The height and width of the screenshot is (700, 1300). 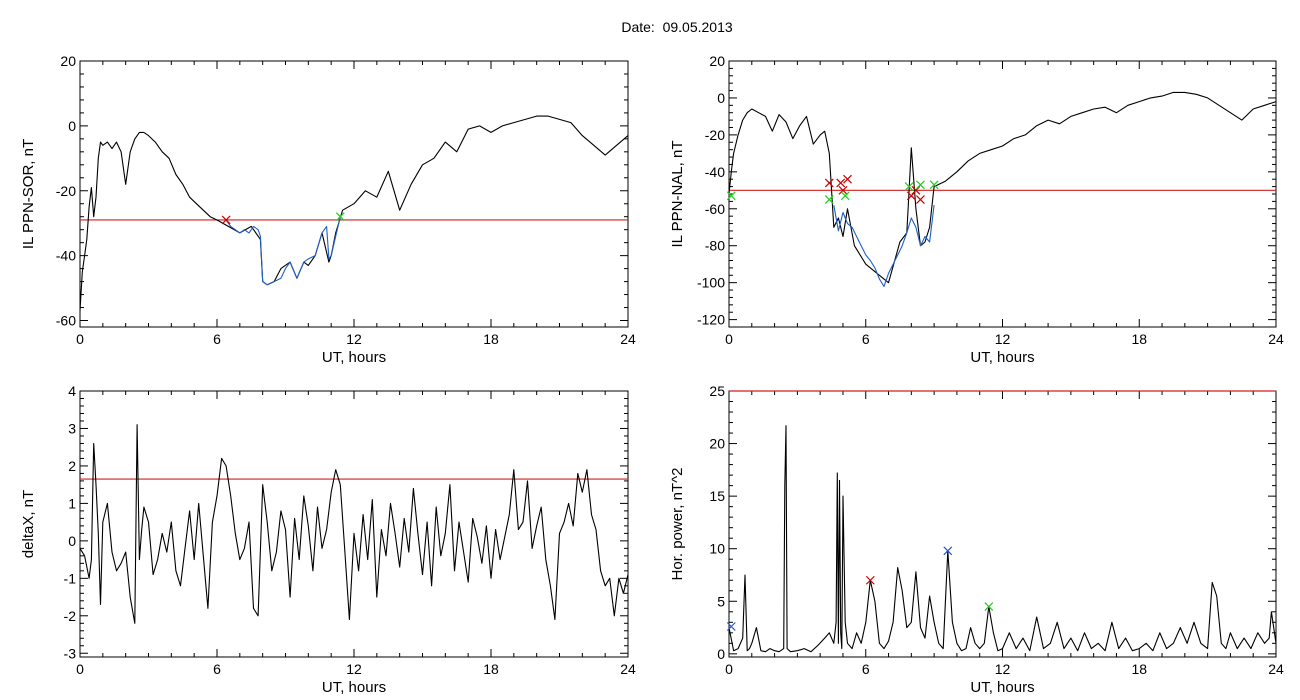 I want to click on chart-power-series-main, so click(x=1002, y=539).